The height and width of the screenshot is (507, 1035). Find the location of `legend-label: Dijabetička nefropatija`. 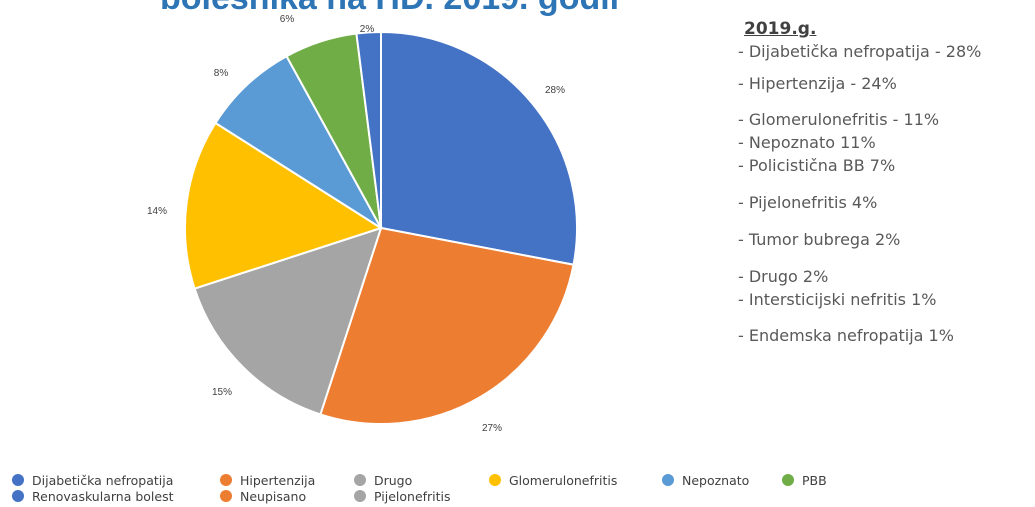

legend-label: Dijabetička nefropatija is located at coordinates (103, 480).